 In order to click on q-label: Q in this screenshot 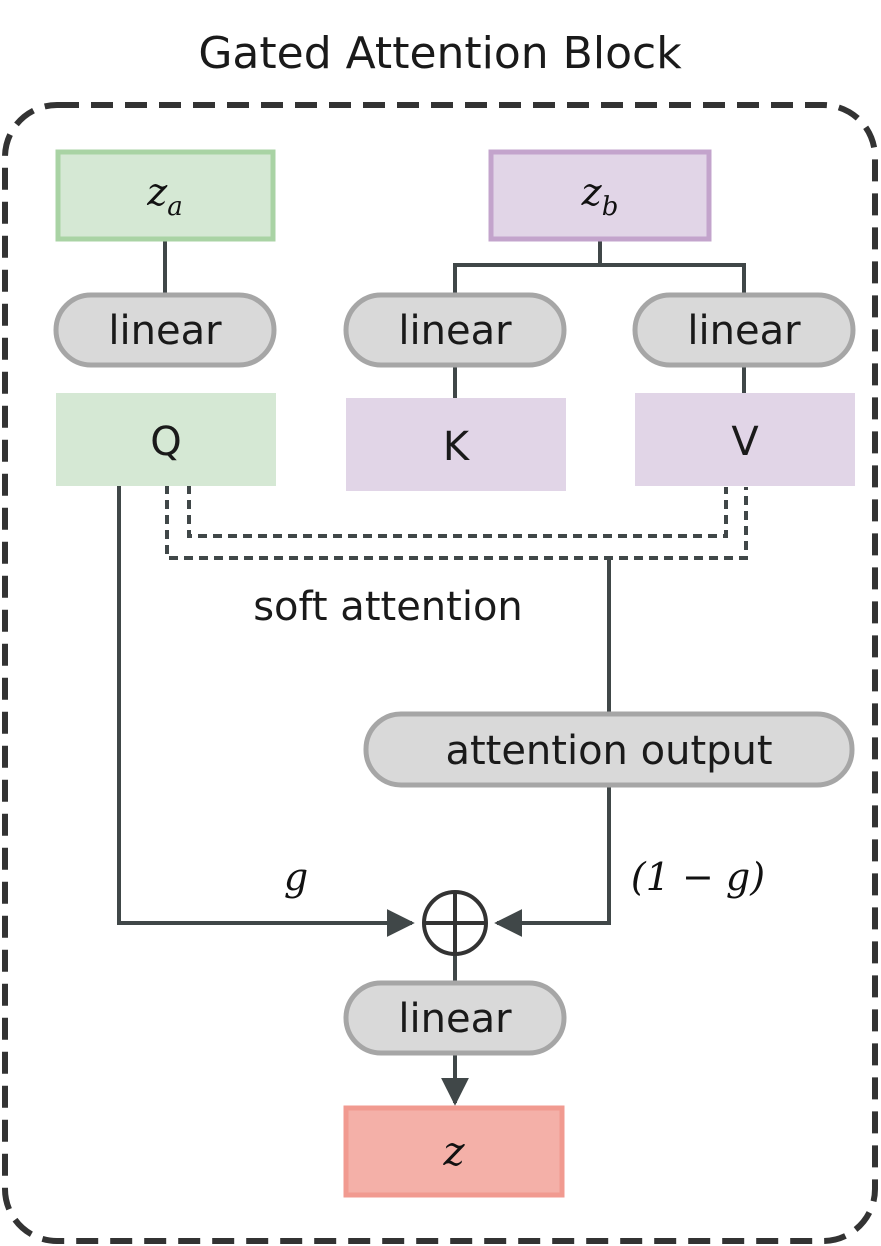, I will do `click(165, 442)`.